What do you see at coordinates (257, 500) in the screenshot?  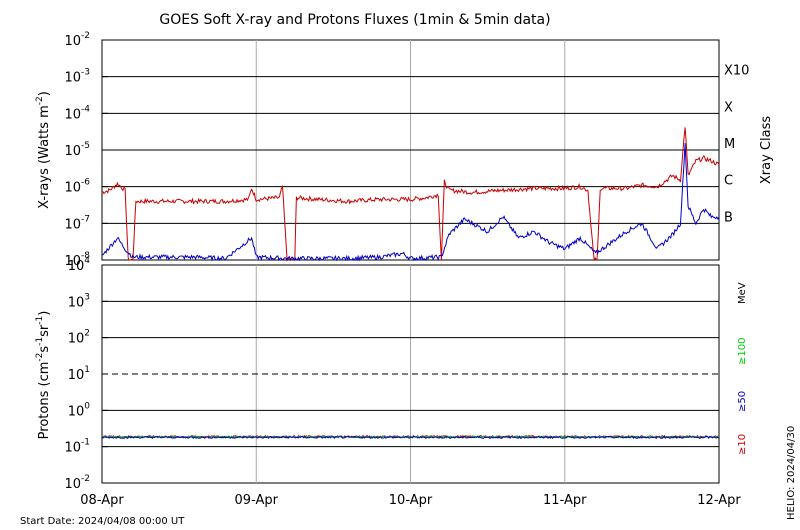 I see `x-tick-label: 09-Apr` at bounding box center [257, 500].